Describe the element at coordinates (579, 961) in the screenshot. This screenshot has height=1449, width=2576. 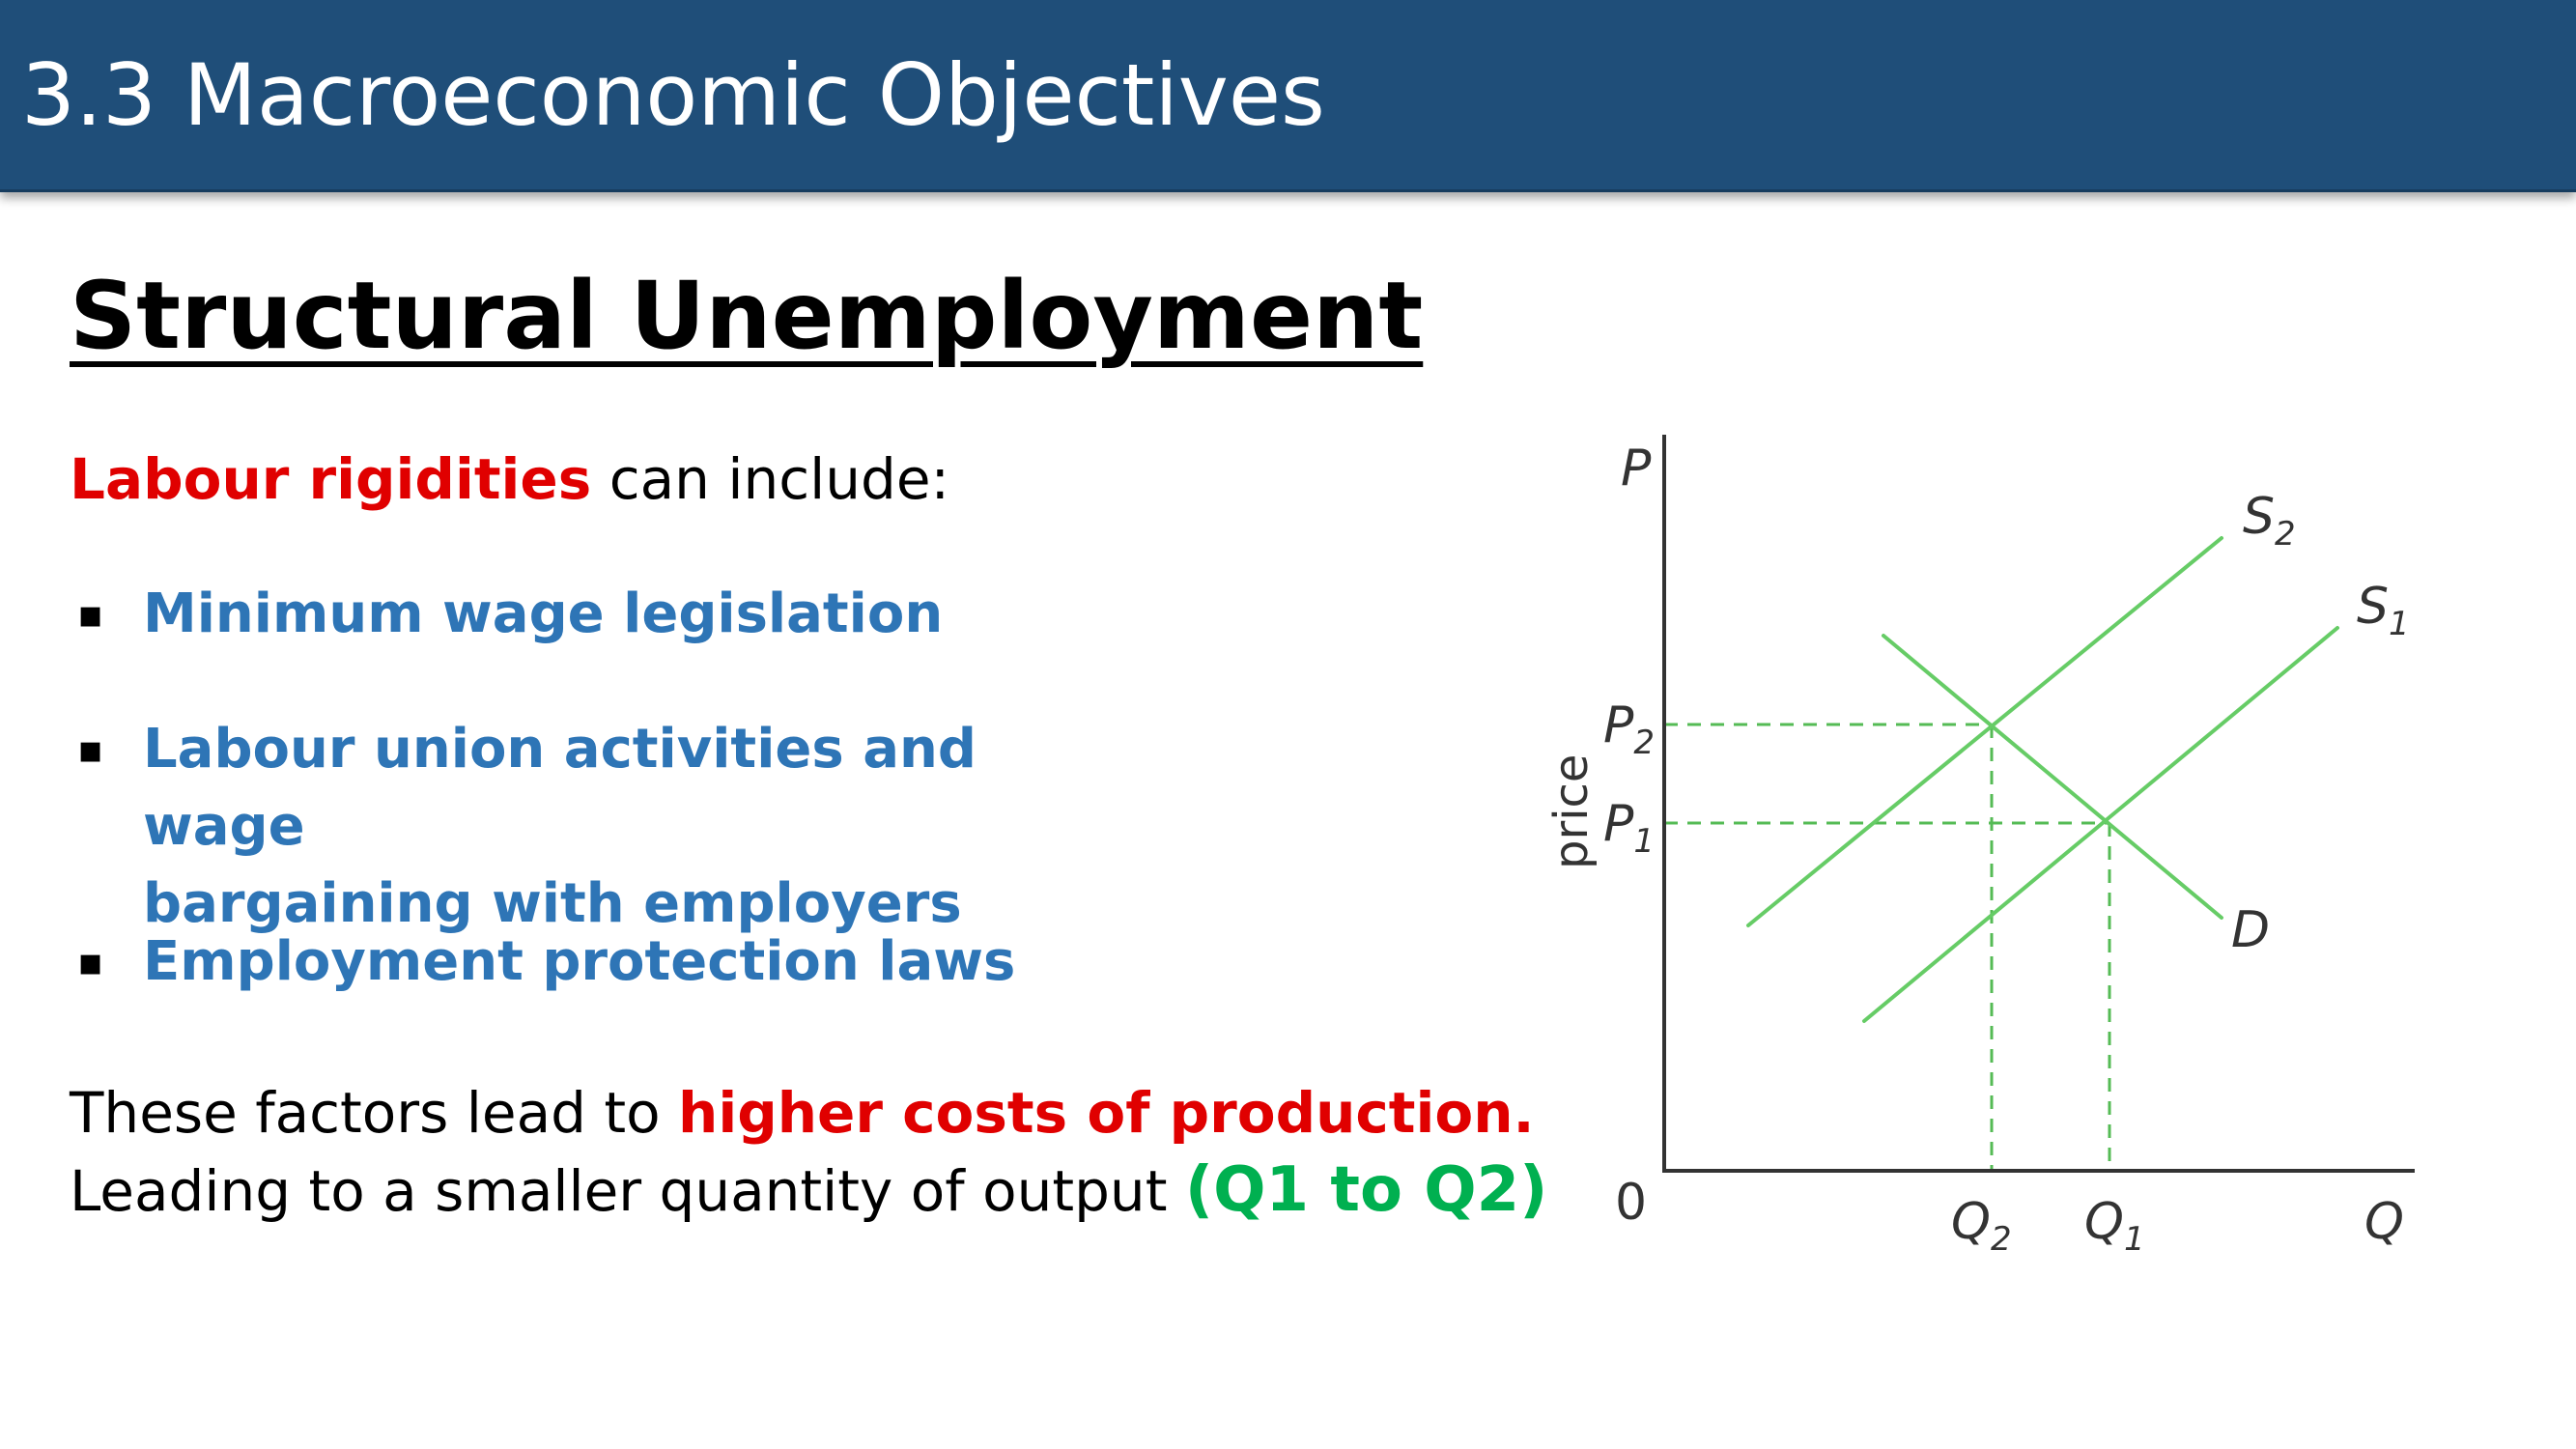
I see `bullet-line: Employment protection laws` at that location.